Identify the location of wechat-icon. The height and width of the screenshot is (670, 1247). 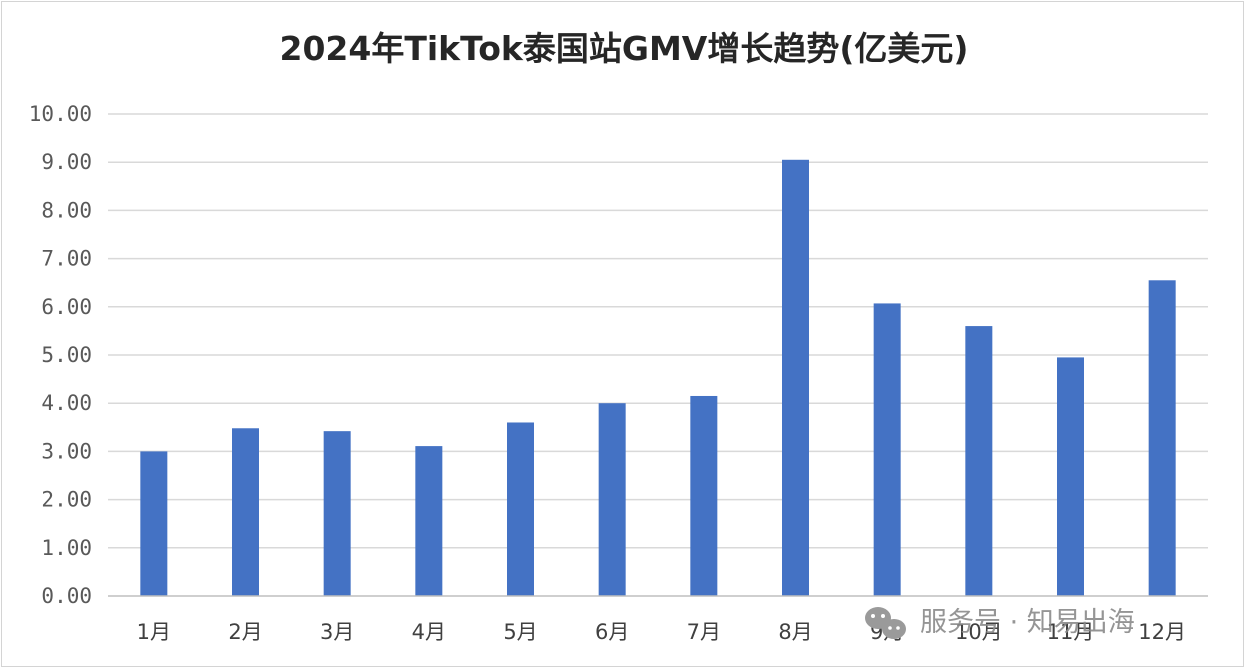
(885, 623).